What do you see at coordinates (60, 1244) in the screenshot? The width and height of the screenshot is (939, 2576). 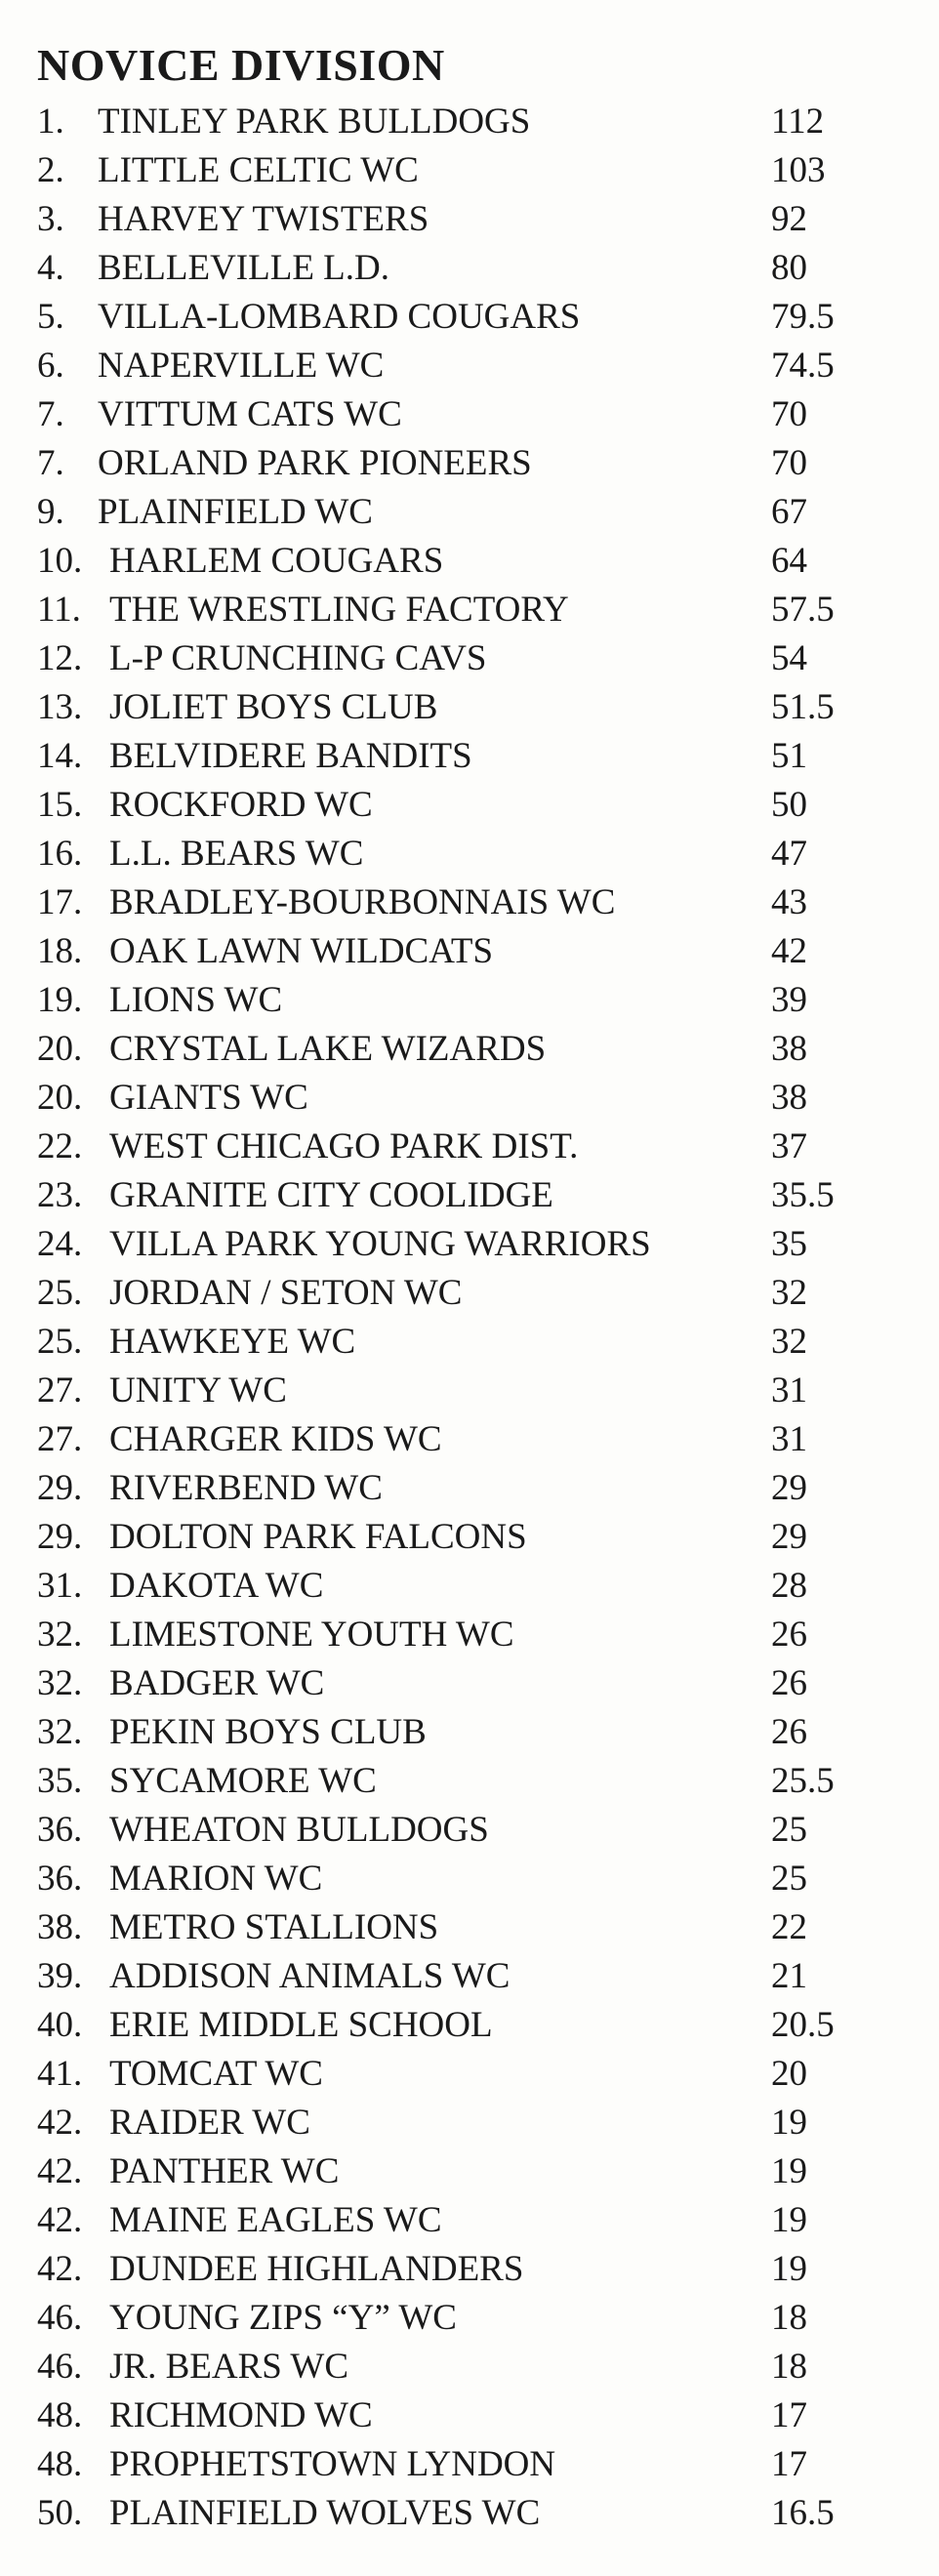 I see `rank-number: 24.` at bounding box center [60, 1244].